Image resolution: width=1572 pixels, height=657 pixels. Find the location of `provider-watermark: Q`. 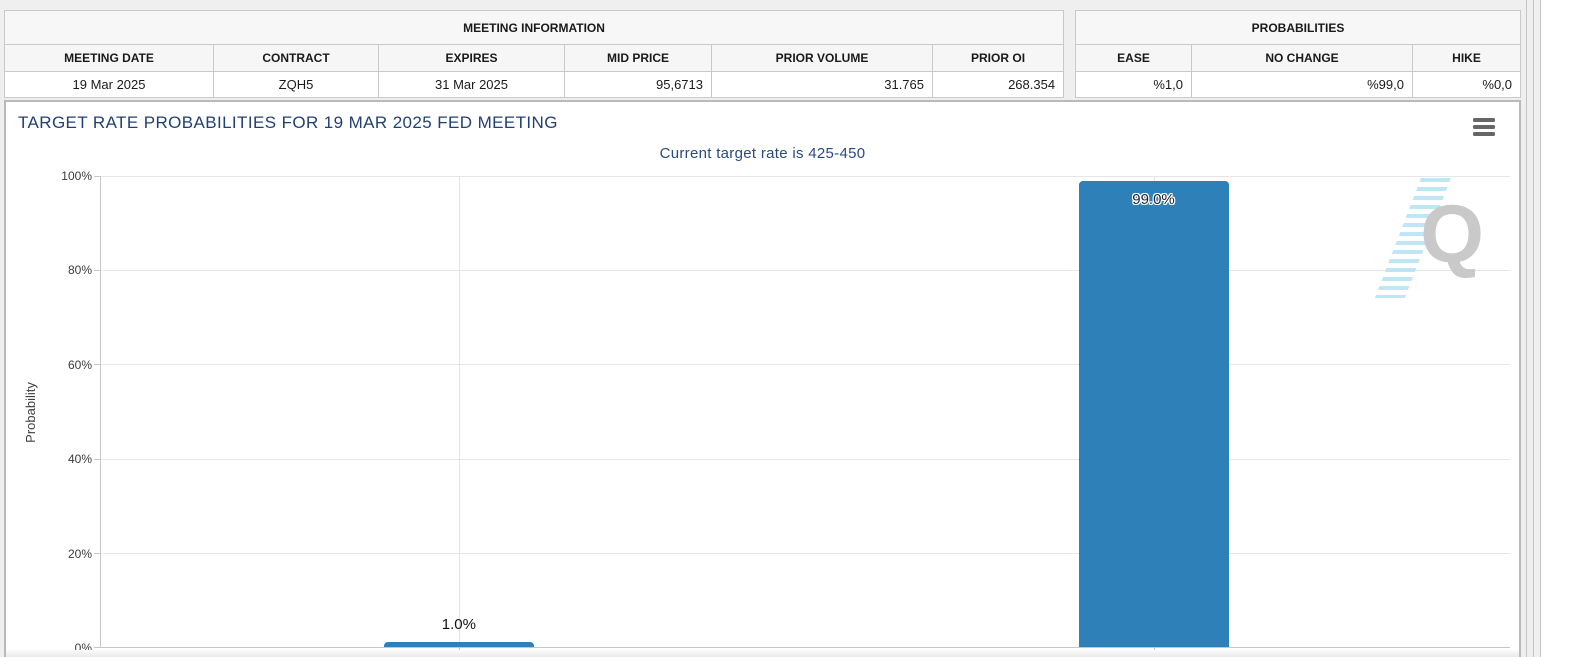

provider-watermark: Q is located at coordinates (1432, 238).